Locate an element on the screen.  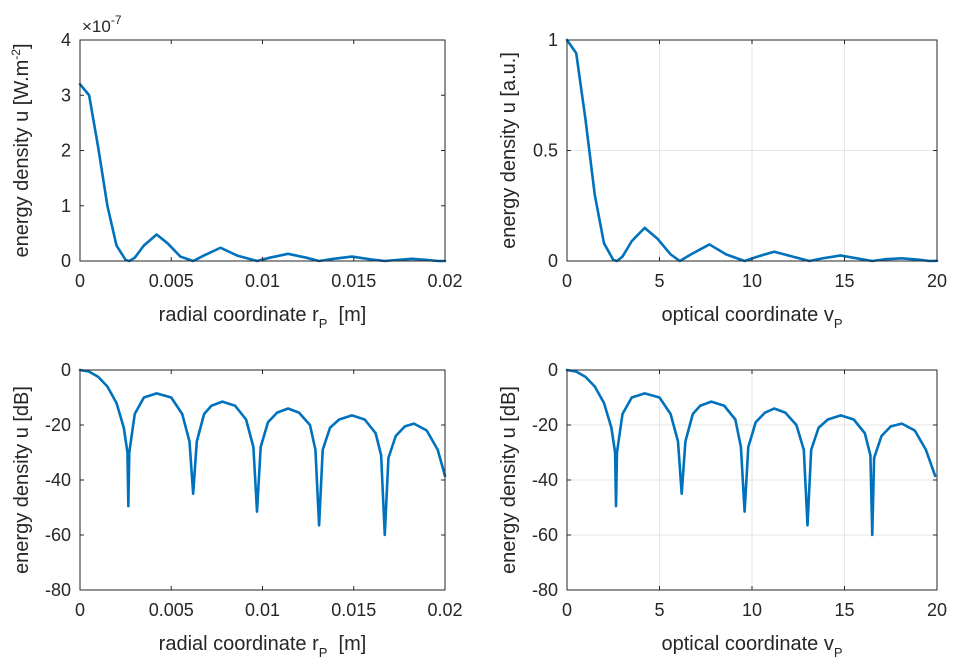
exponent-power: -7 is located at coordinates (116, 20).